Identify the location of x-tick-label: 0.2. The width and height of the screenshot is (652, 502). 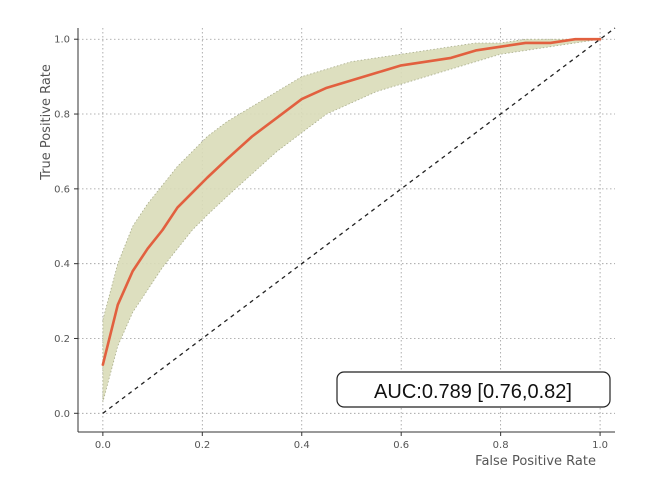
(202, 445).